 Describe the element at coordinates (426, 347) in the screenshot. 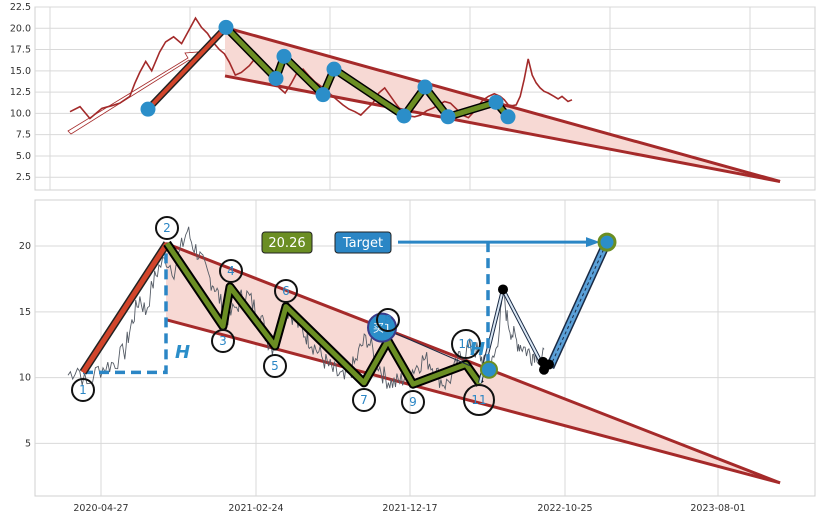

I see `buy-marker-line` at that location.